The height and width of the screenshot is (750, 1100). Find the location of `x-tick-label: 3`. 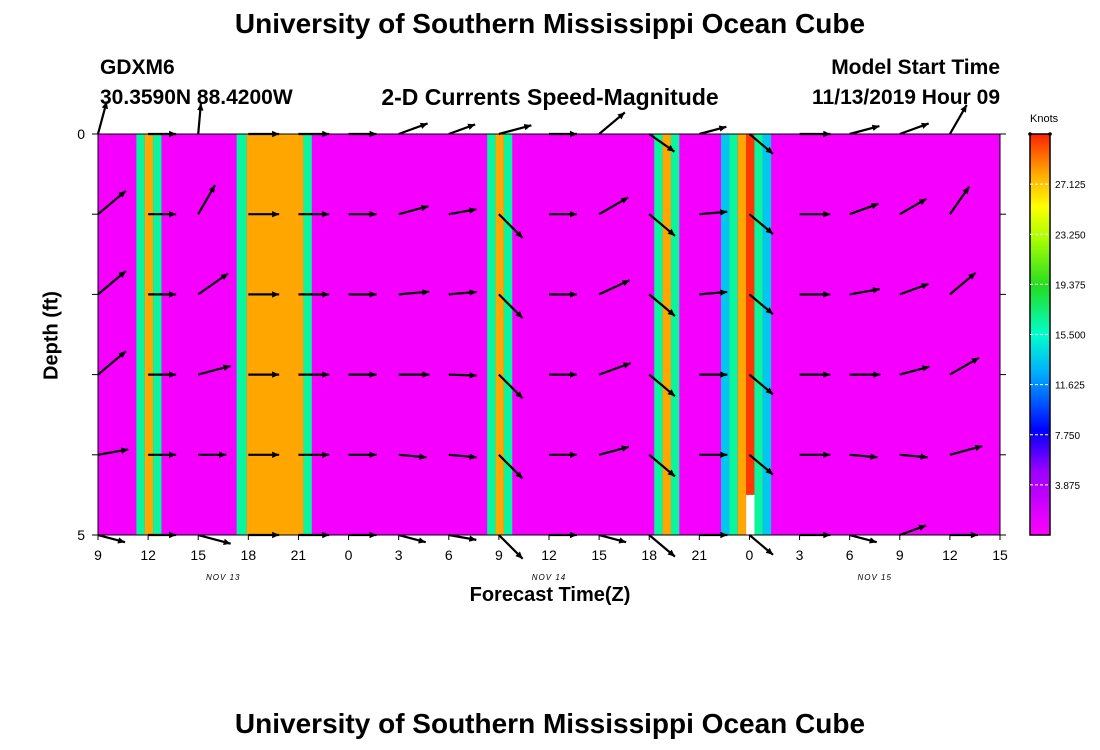

x-tick-label: 3 is located at coordinates (399, 555).